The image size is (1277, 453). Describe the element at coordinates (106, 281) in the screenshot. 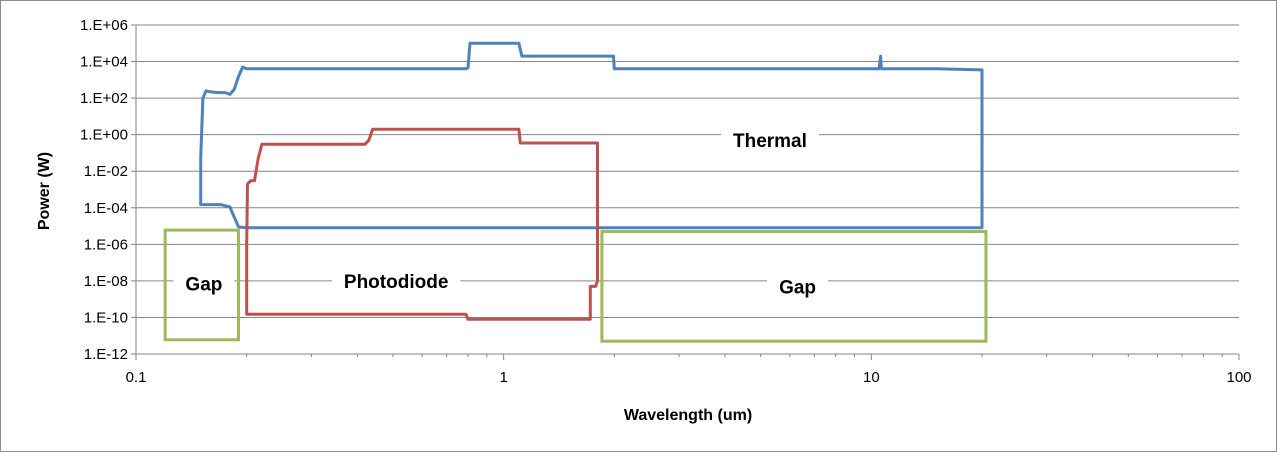

I see `y-tick-label: 1.E-08` at that location.